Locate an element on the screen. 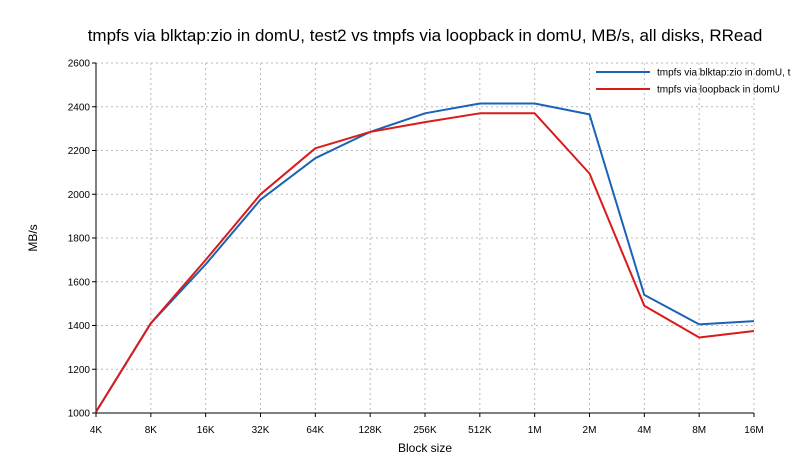 The height and width of the screenshot is (472, 797). y-tick-label: 2400 is located at coordinates (79, 107).